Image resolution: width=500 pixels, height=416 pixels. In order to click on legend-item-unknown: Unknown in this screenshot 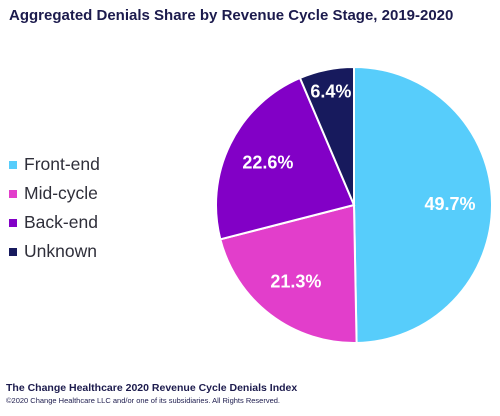, I will do `click(54, 251)`.